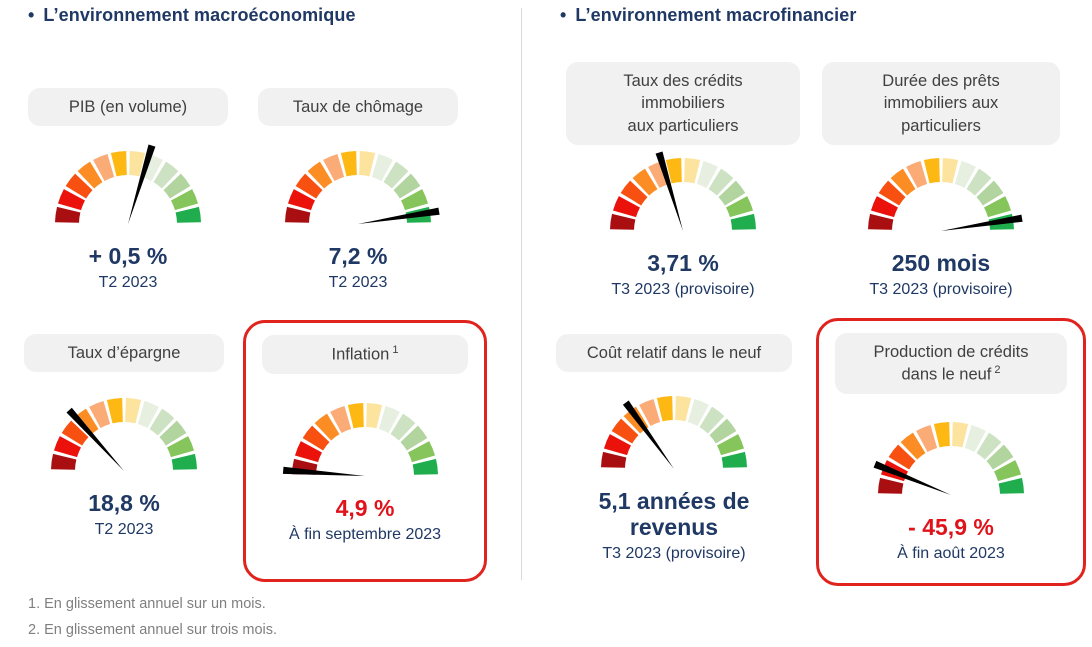  I want to click on gauge-label: Inflation 1, so click(365, 354).